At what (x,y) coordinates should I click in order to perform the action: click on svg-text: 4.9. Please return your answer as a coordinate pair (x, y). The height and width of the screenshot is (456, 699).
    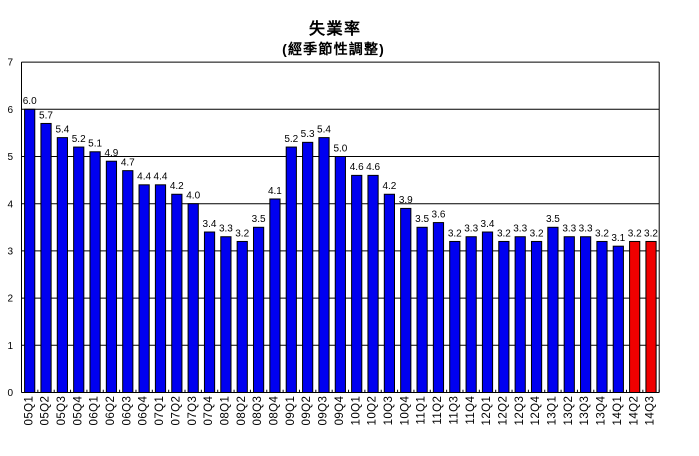
    Looking at the image, I should click on (111, 153).